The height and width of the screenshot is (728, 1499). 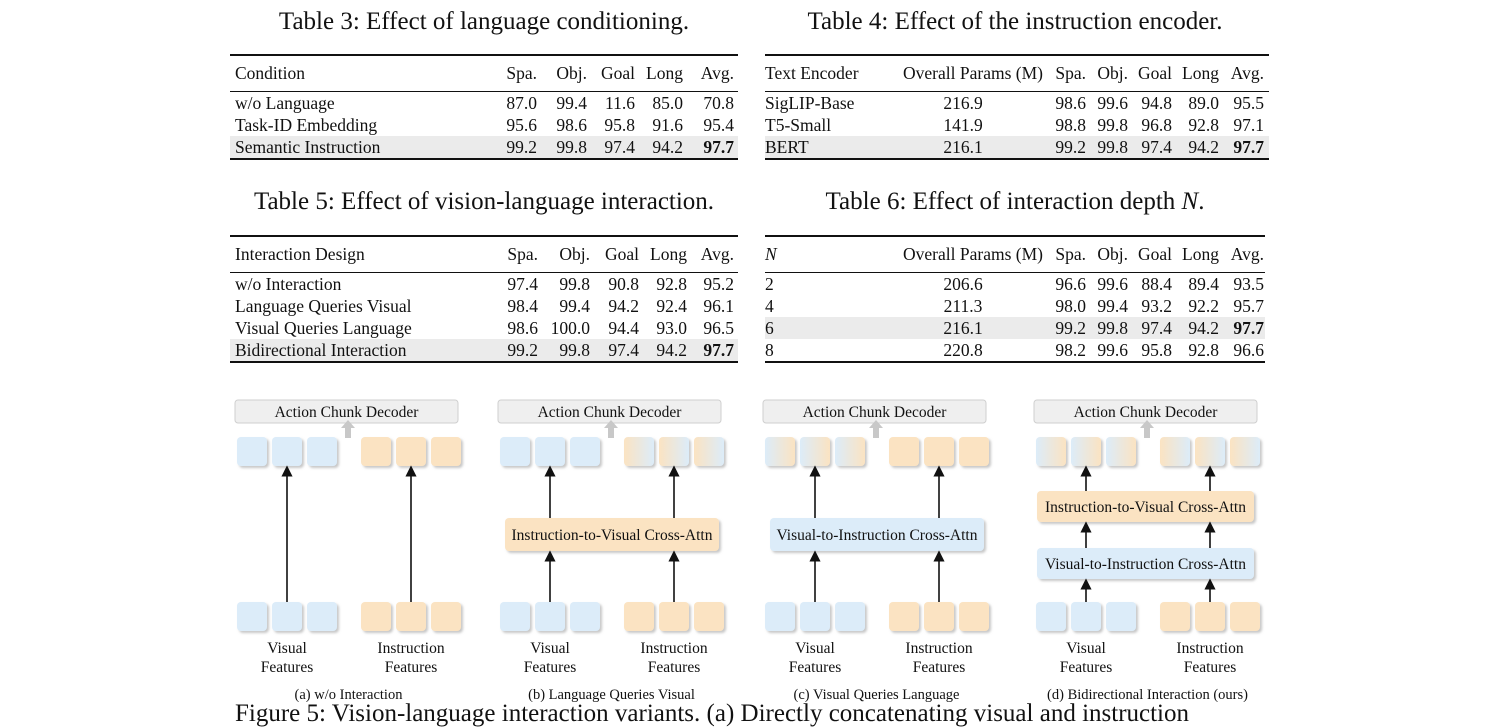 What do you see at coordinates (1064, 147) in the screenshot?
I see `table-cell: 99.2` at bounding box center [1064, 147].